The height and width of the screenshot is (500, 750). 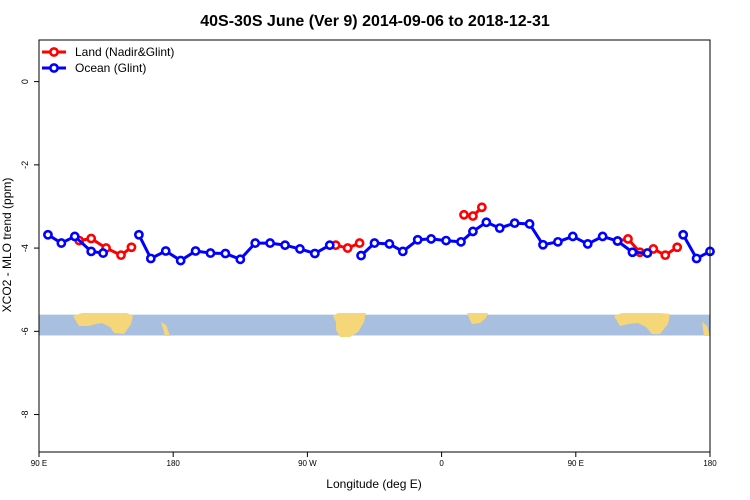 I want to click on x-axis-label: Longitude (deg E), so click(x=373, y=484).